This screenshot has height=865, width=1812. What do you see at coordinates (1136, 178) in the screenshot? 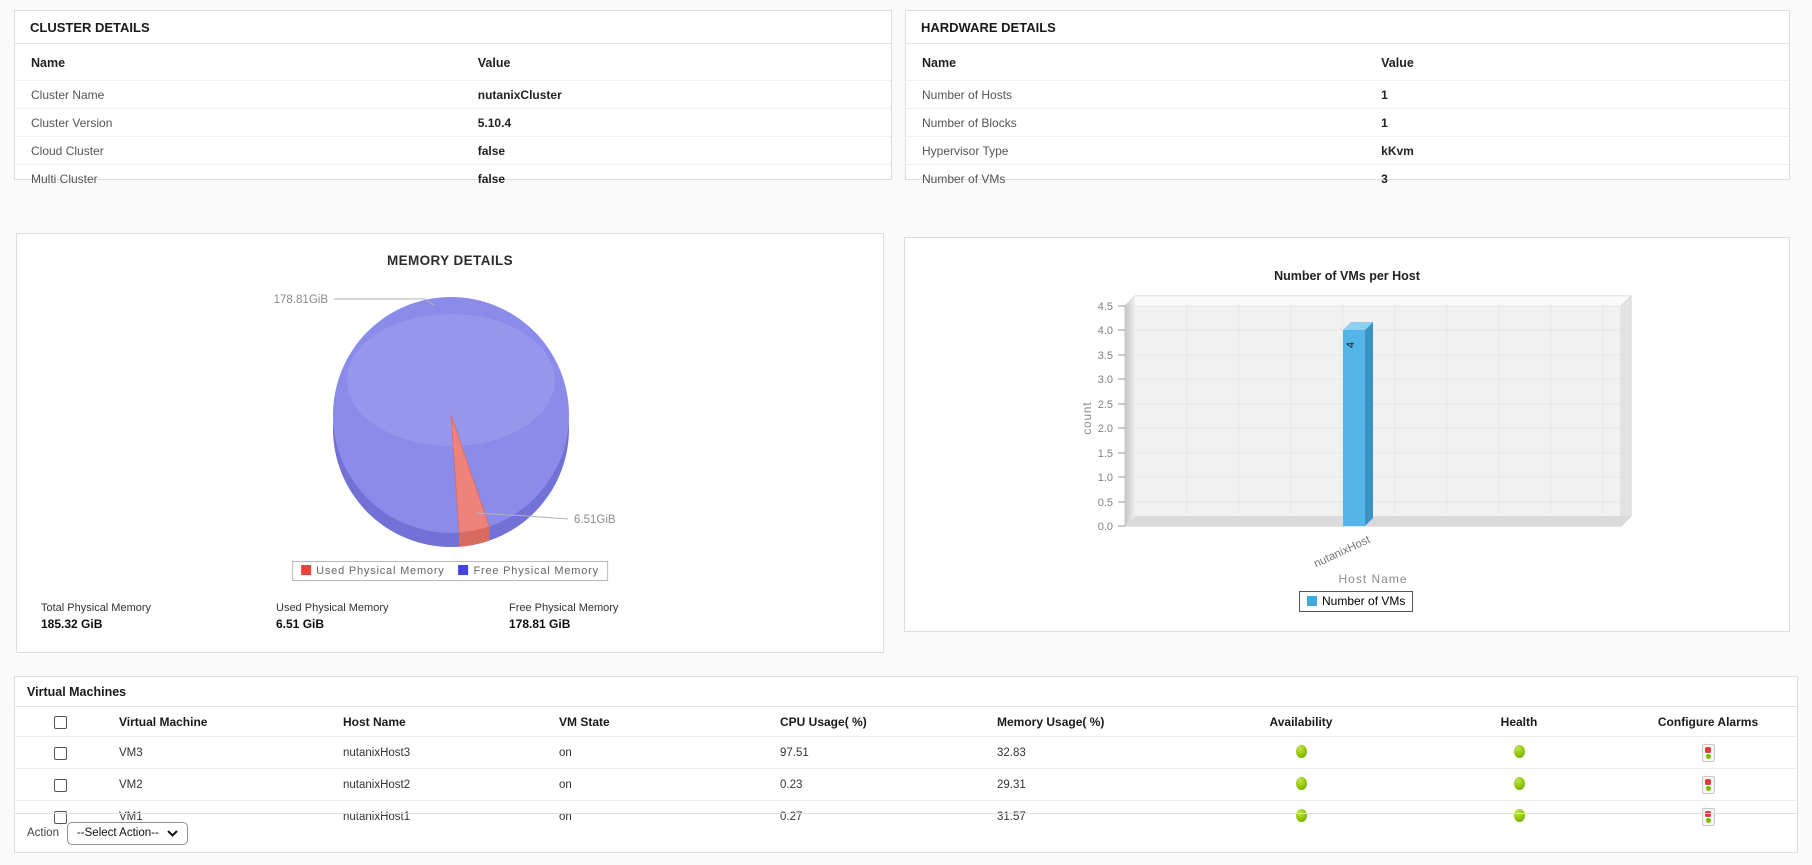
I see `row-name: Number of VMs` at bounding box center [1136, 178].